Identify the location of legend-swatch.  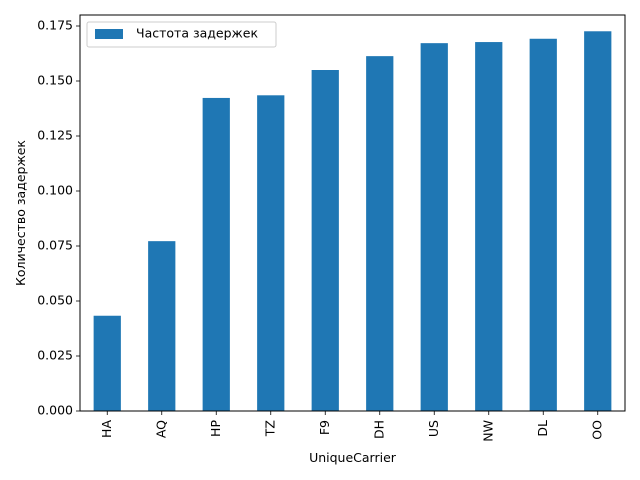
(109, 34).